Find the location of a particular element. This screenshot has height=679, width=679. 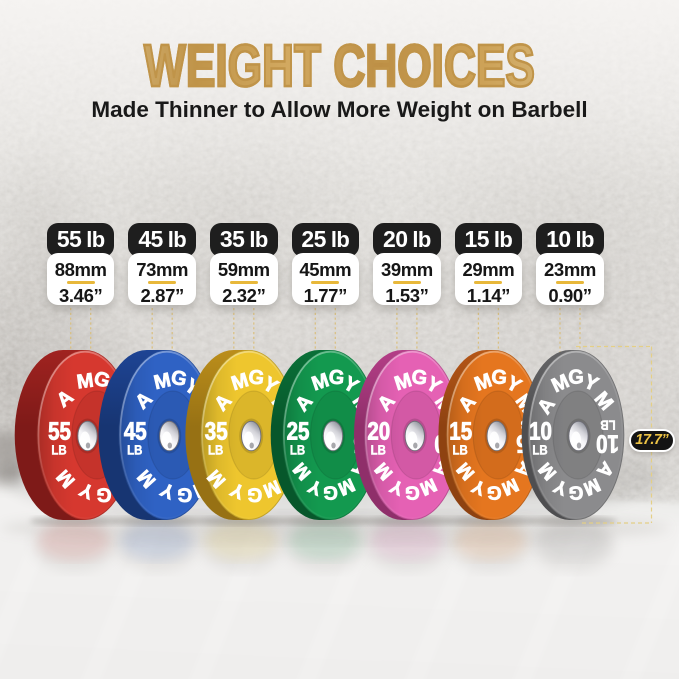

svg-text: 25 is located at coordinates (298, 432).